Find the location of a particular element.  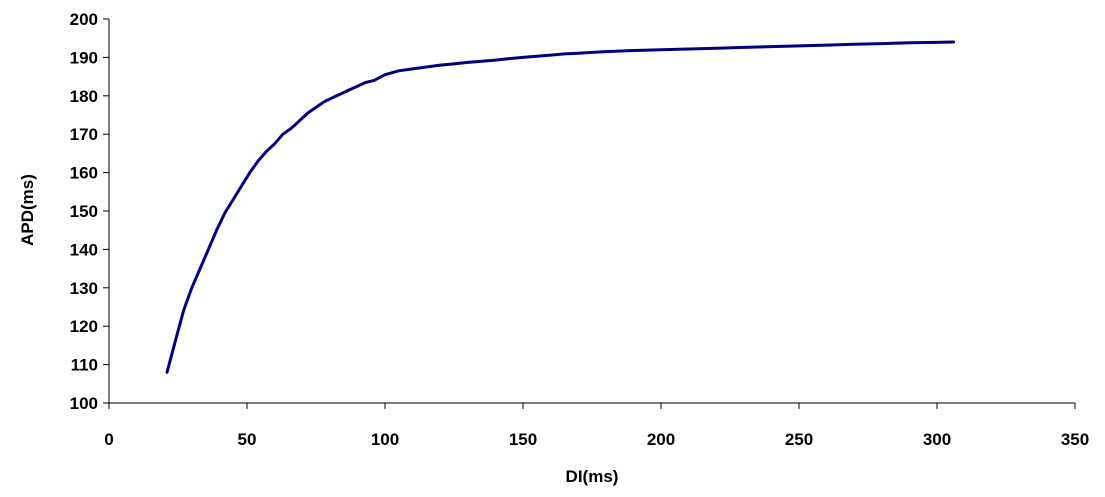

x-tick-label: 100 is located at coordinates (385, 439).